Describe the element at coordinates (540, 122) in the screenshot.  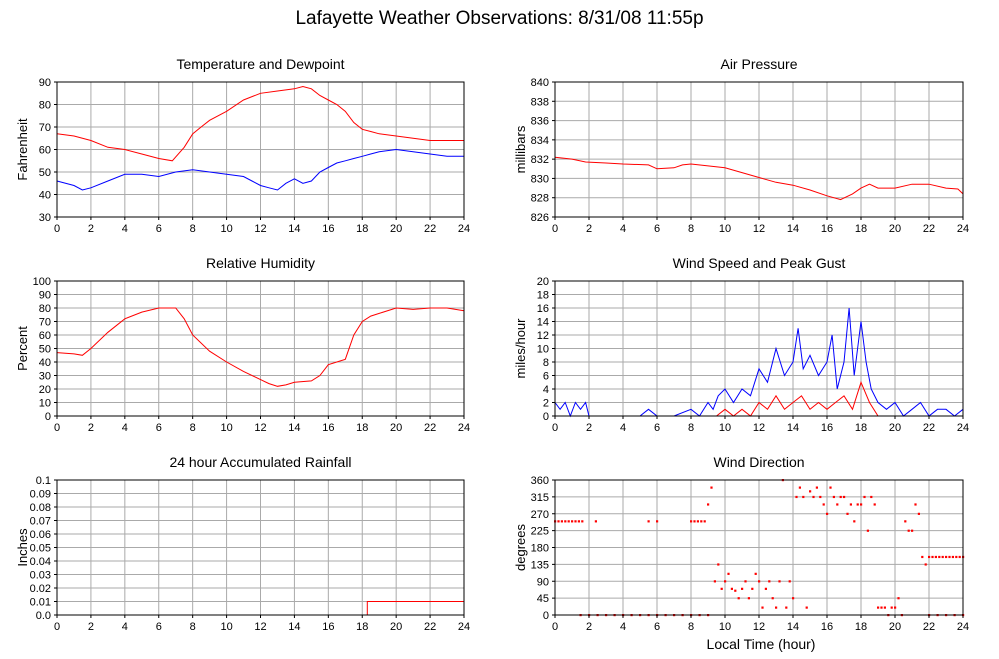
I see `y-tick-label: 836` at that location.